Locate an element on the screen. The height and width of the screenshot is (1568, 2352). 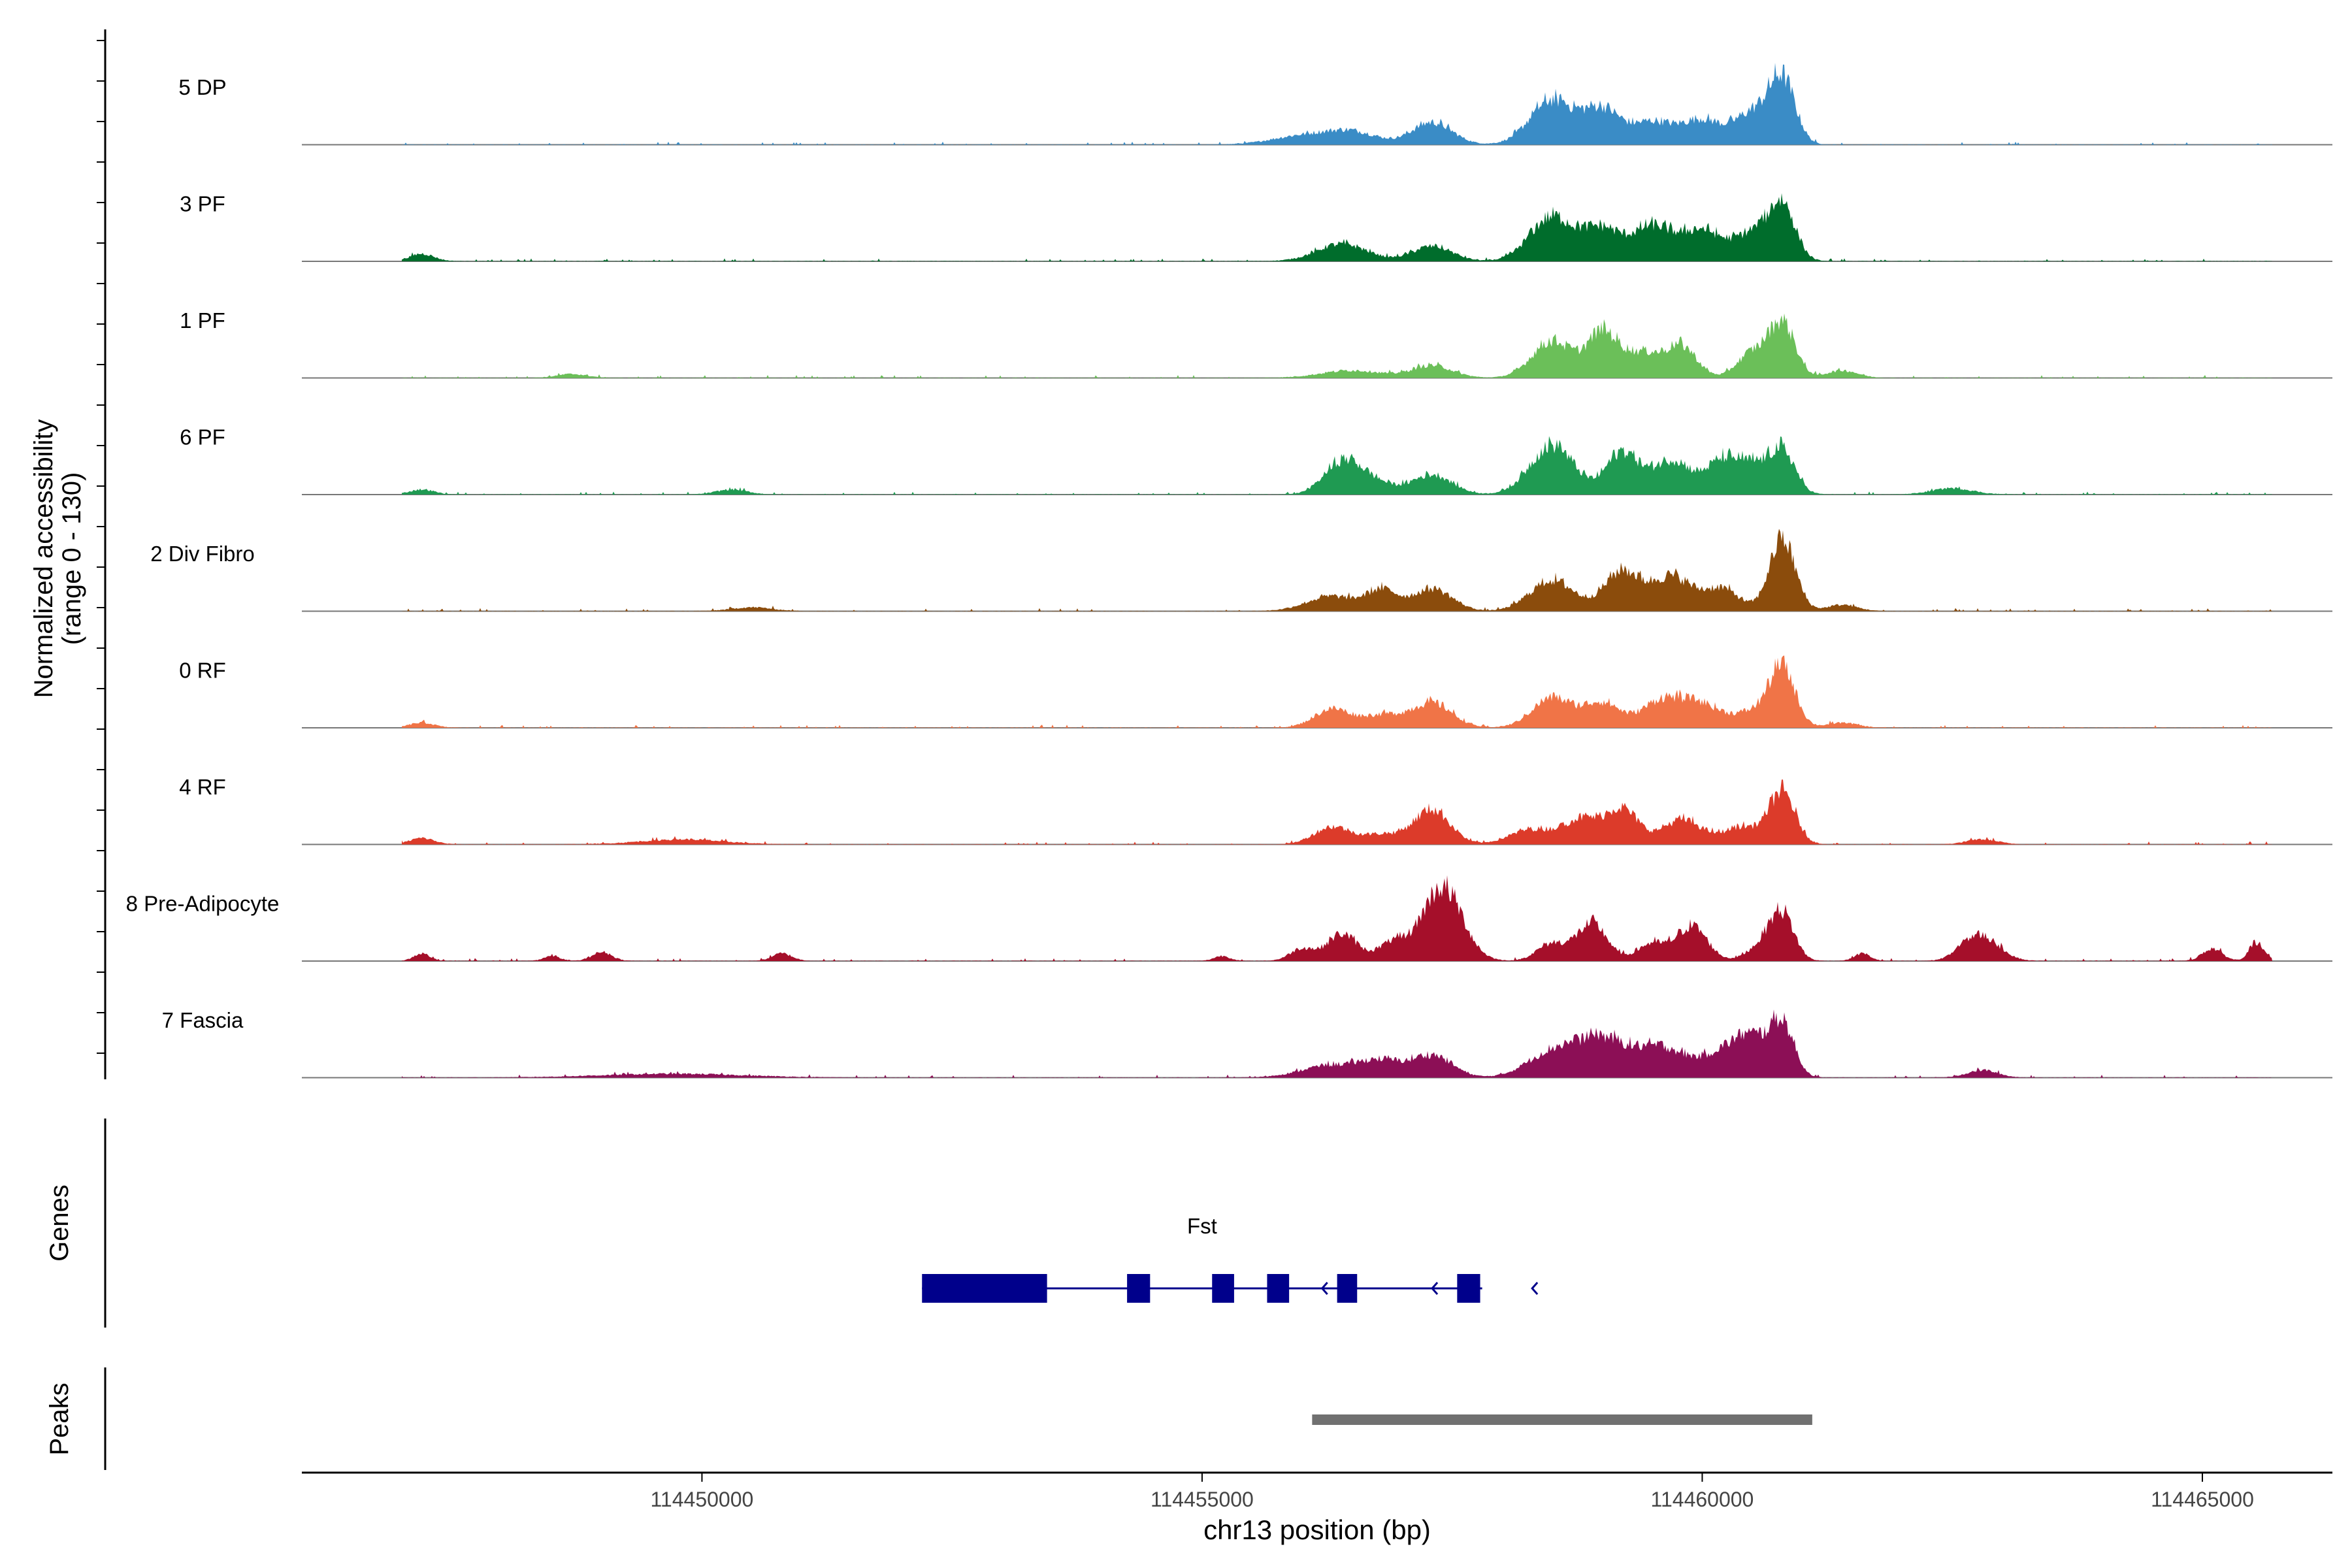
track-label: 2 Div Fibro is located at coordinates (202, 554).